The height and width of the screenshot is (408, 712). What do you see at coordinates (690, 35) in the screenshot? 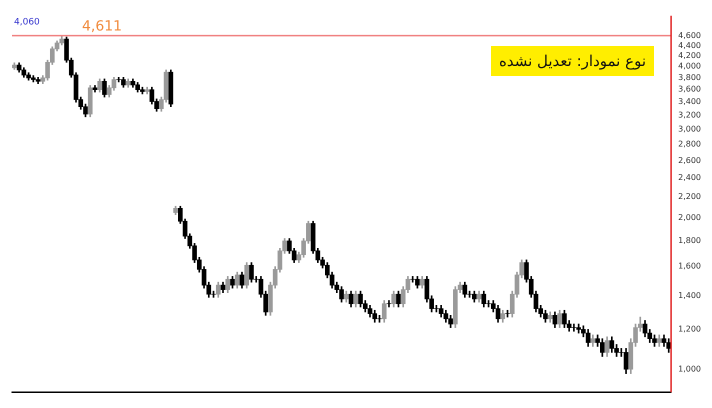
I see `y-tick-label: 4,600` at bounding box center [690, 35].